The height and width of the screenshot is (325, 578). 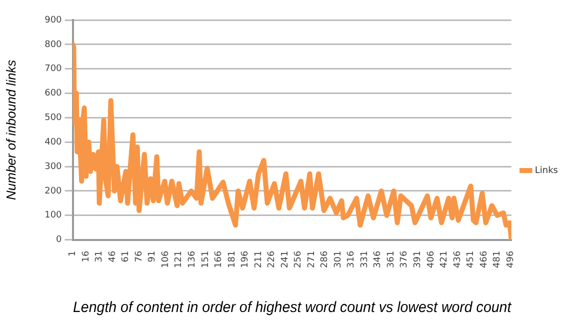 I want to click on y-tick-label: 300, so click(x=53, y=167).